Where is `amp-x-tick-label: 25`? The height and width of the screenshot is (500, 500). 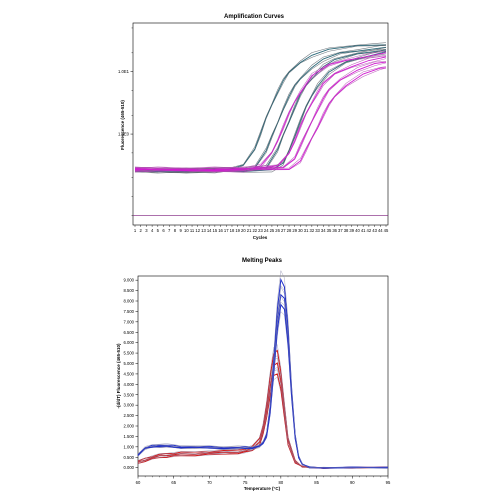
amp-x-tick-label: 25 is located at coordinates (272, 230).